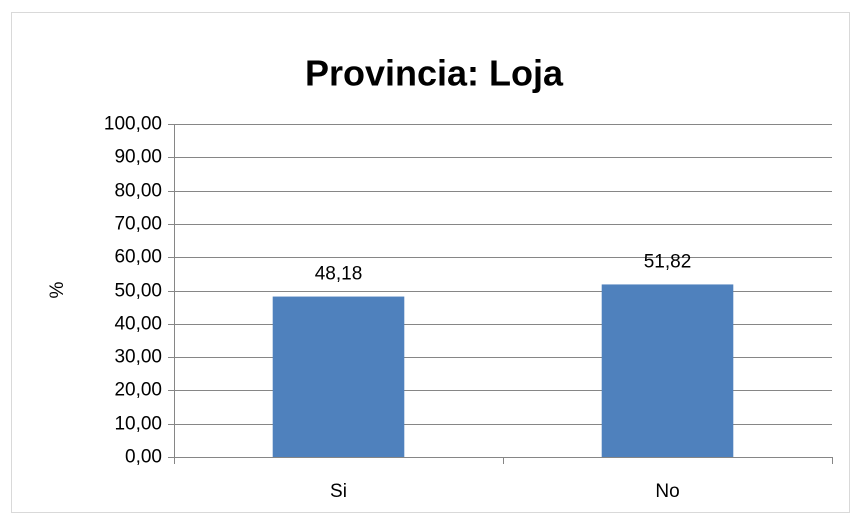 This screenshot has height=515, width=856. What do you see at coordinates (338, 491) in the screenshot?
I see `x-tick-label: Si` at bounding box center [338, 491].